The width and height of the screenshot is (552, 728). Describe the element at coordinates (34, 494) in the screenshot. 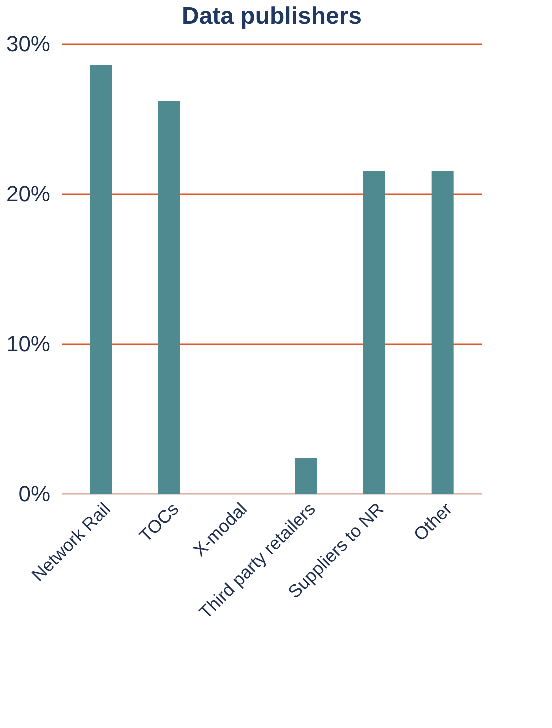

I see `y-tick-label: 0%` at that location.